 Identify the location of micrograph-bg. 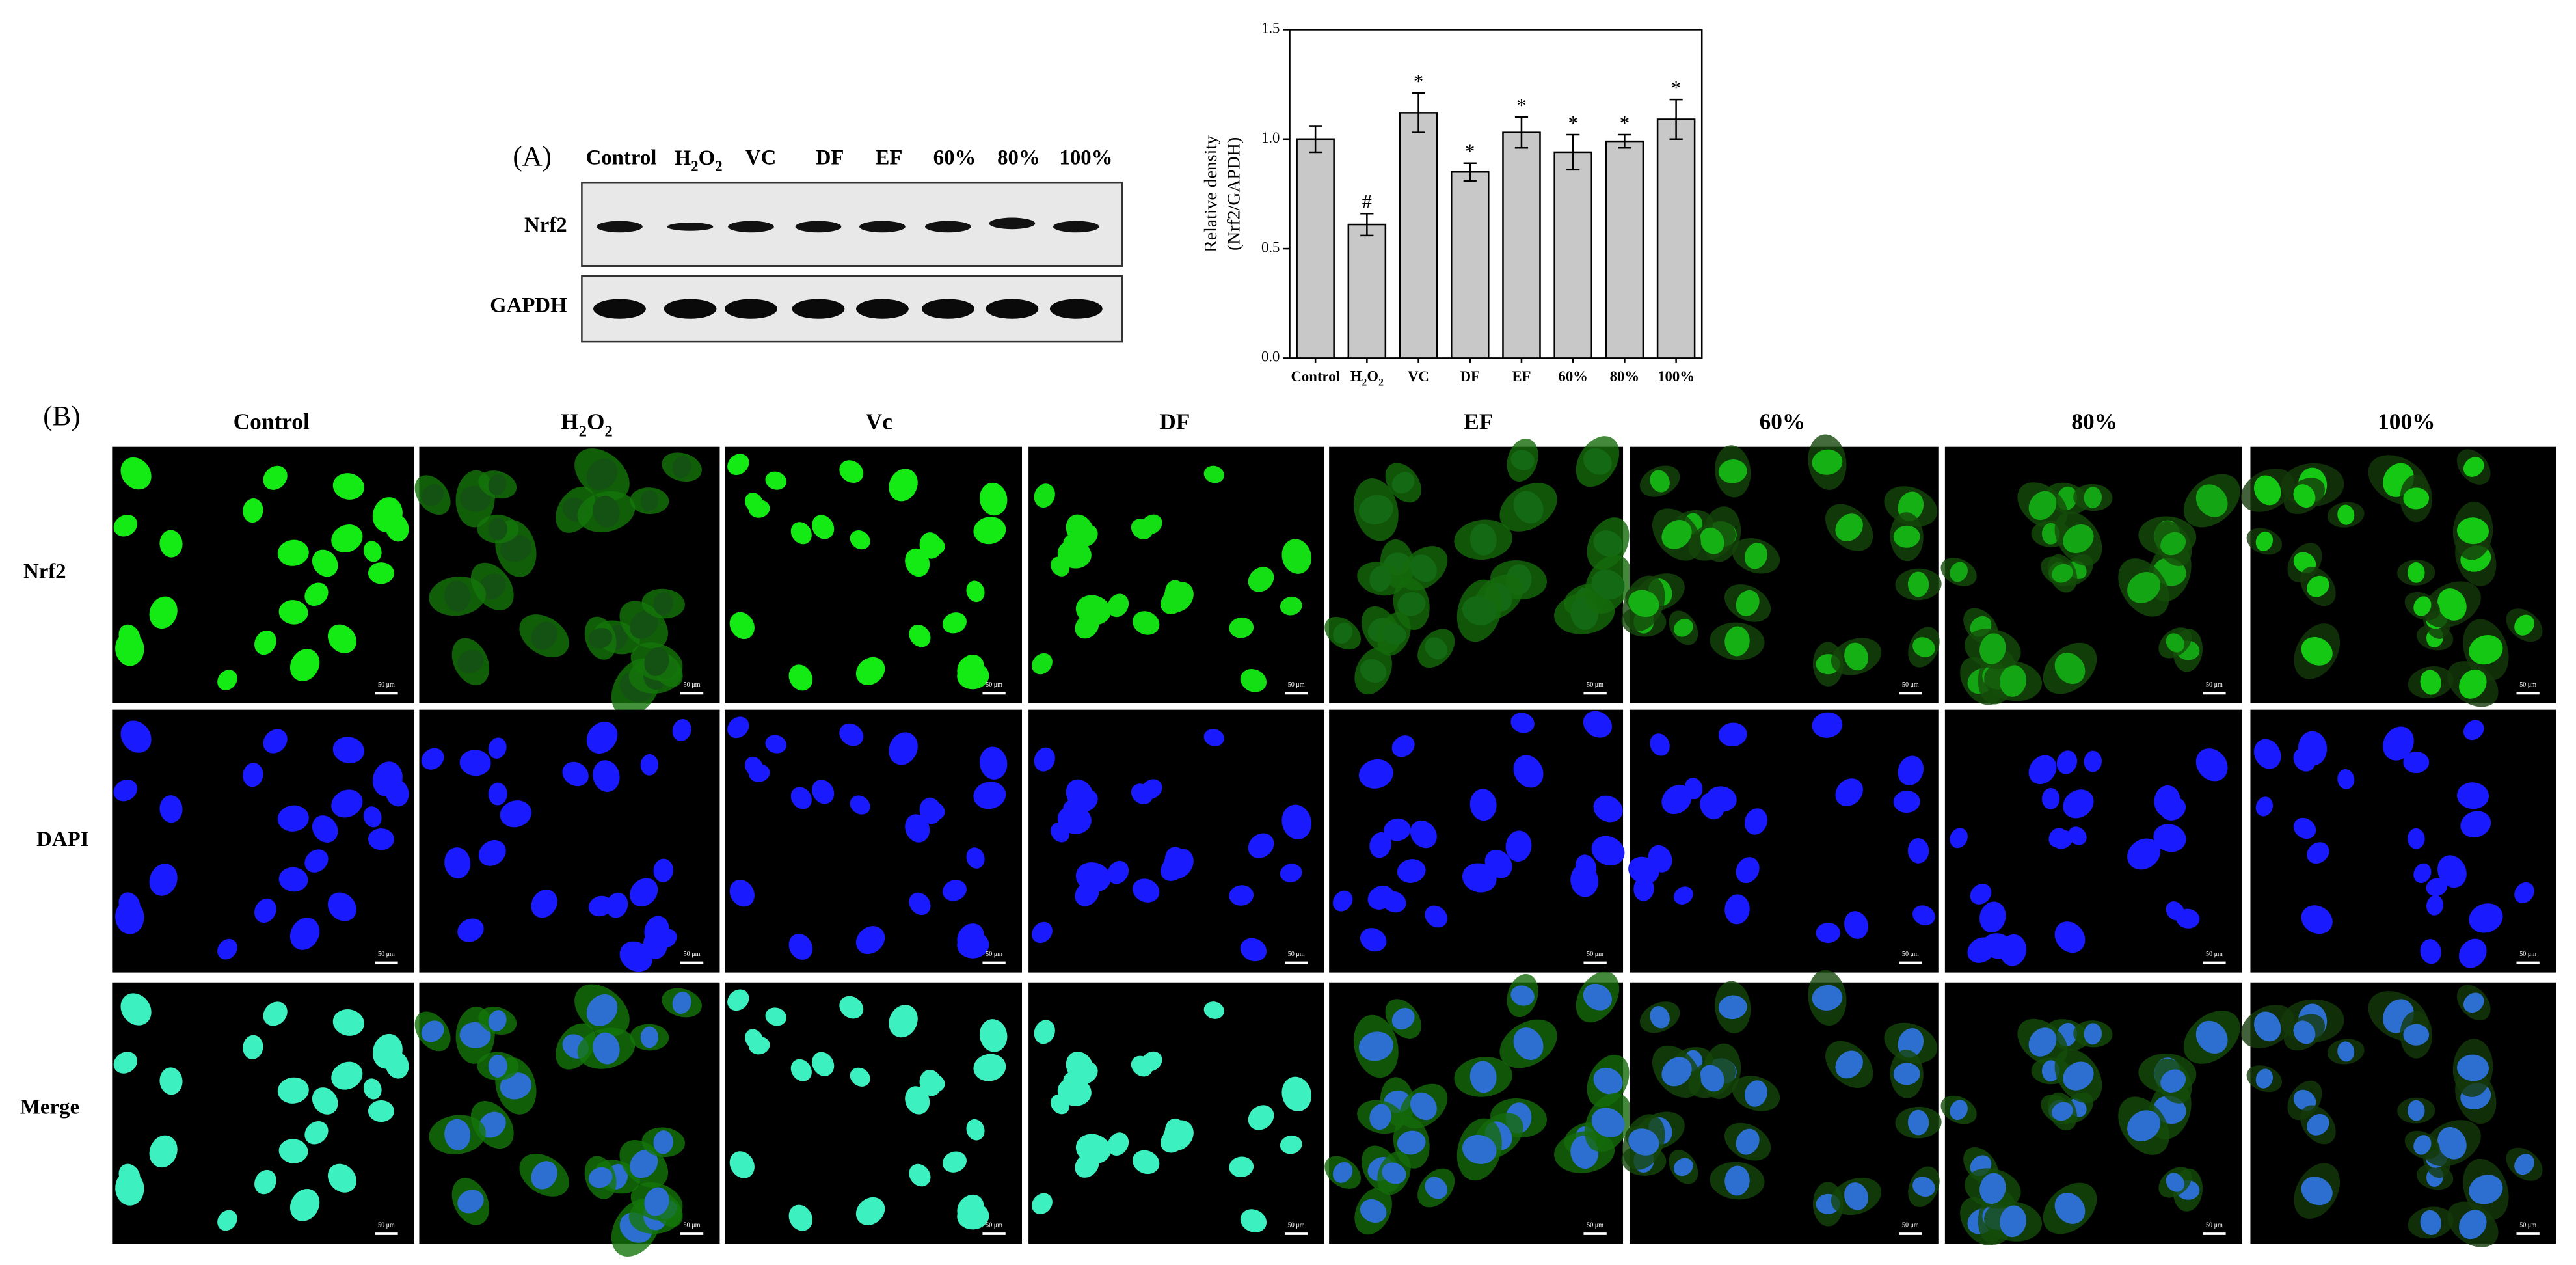
(1784, 574).